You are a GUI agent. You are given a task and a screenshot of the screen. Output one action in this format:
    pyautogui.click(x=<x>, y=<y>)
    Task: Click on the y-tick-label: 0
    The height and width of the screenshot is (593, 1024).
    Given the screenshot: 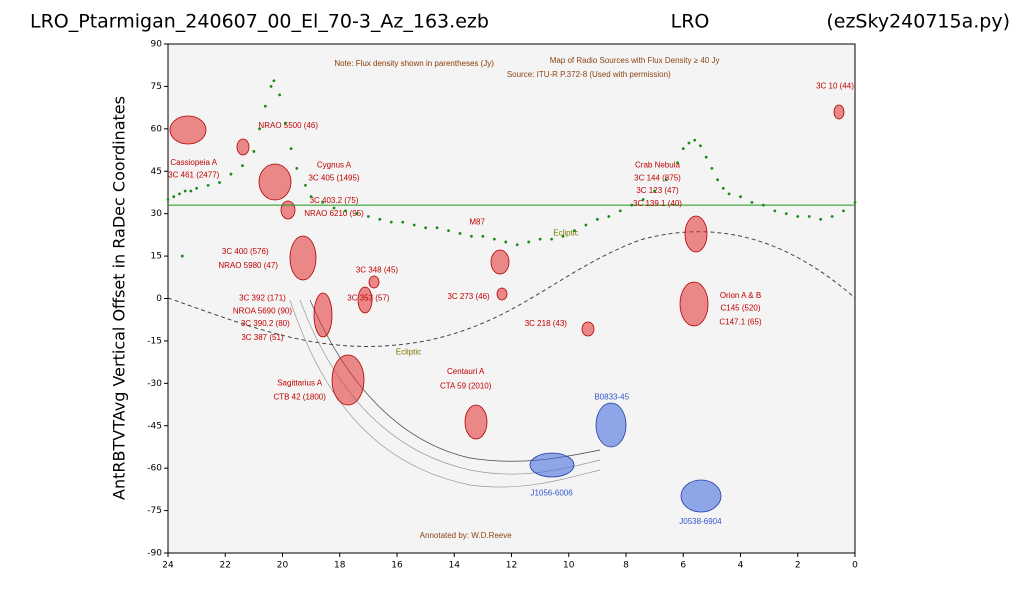 What is the action you would take?
    pyautogui.click(x=159, y=299)
    